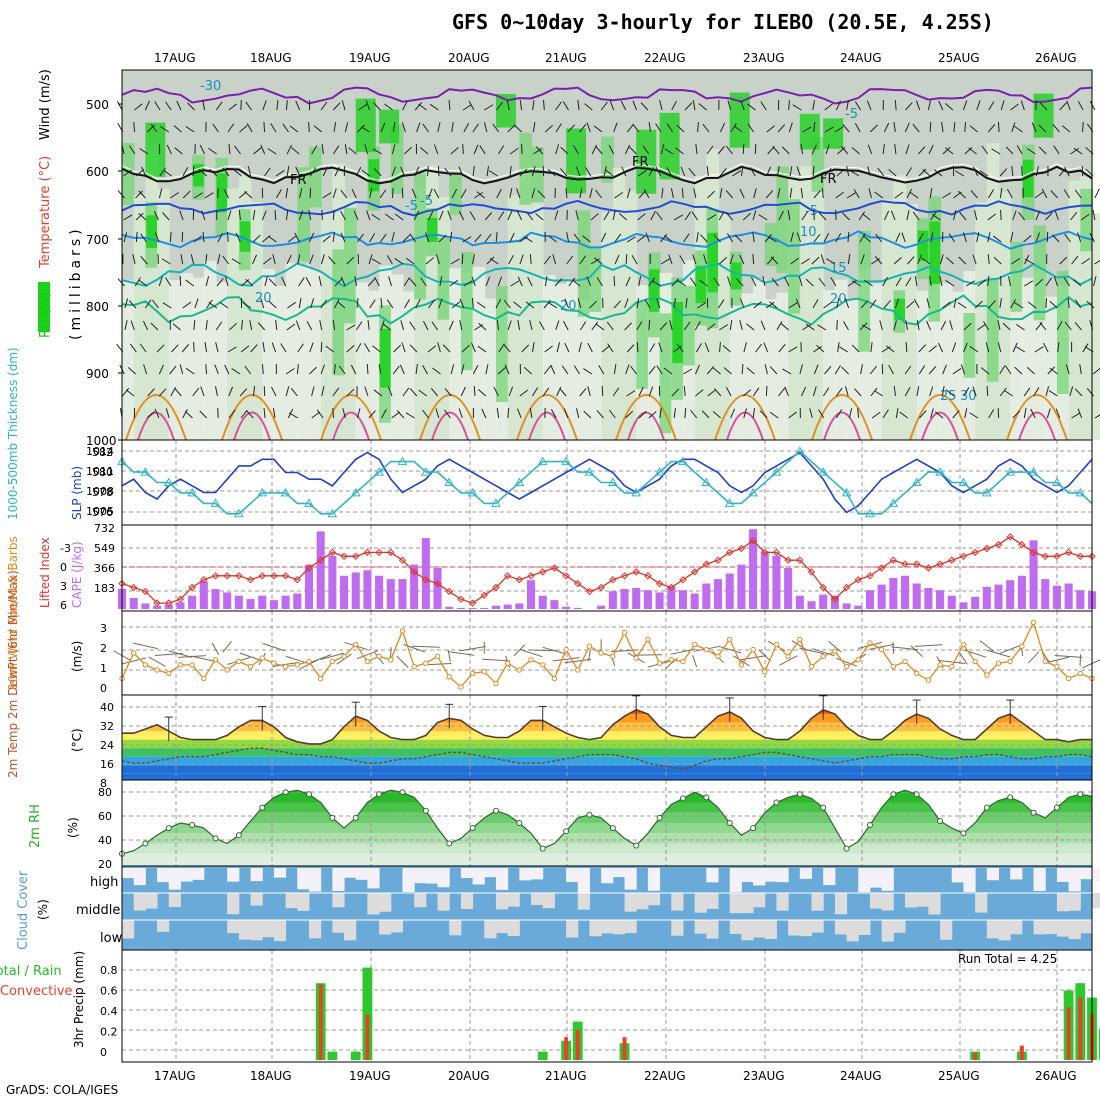 The image size is (1100, 1100). Describe the element at coordinates (103, 628) in the screenshot. I see `wind10-tick: 3` at that location.